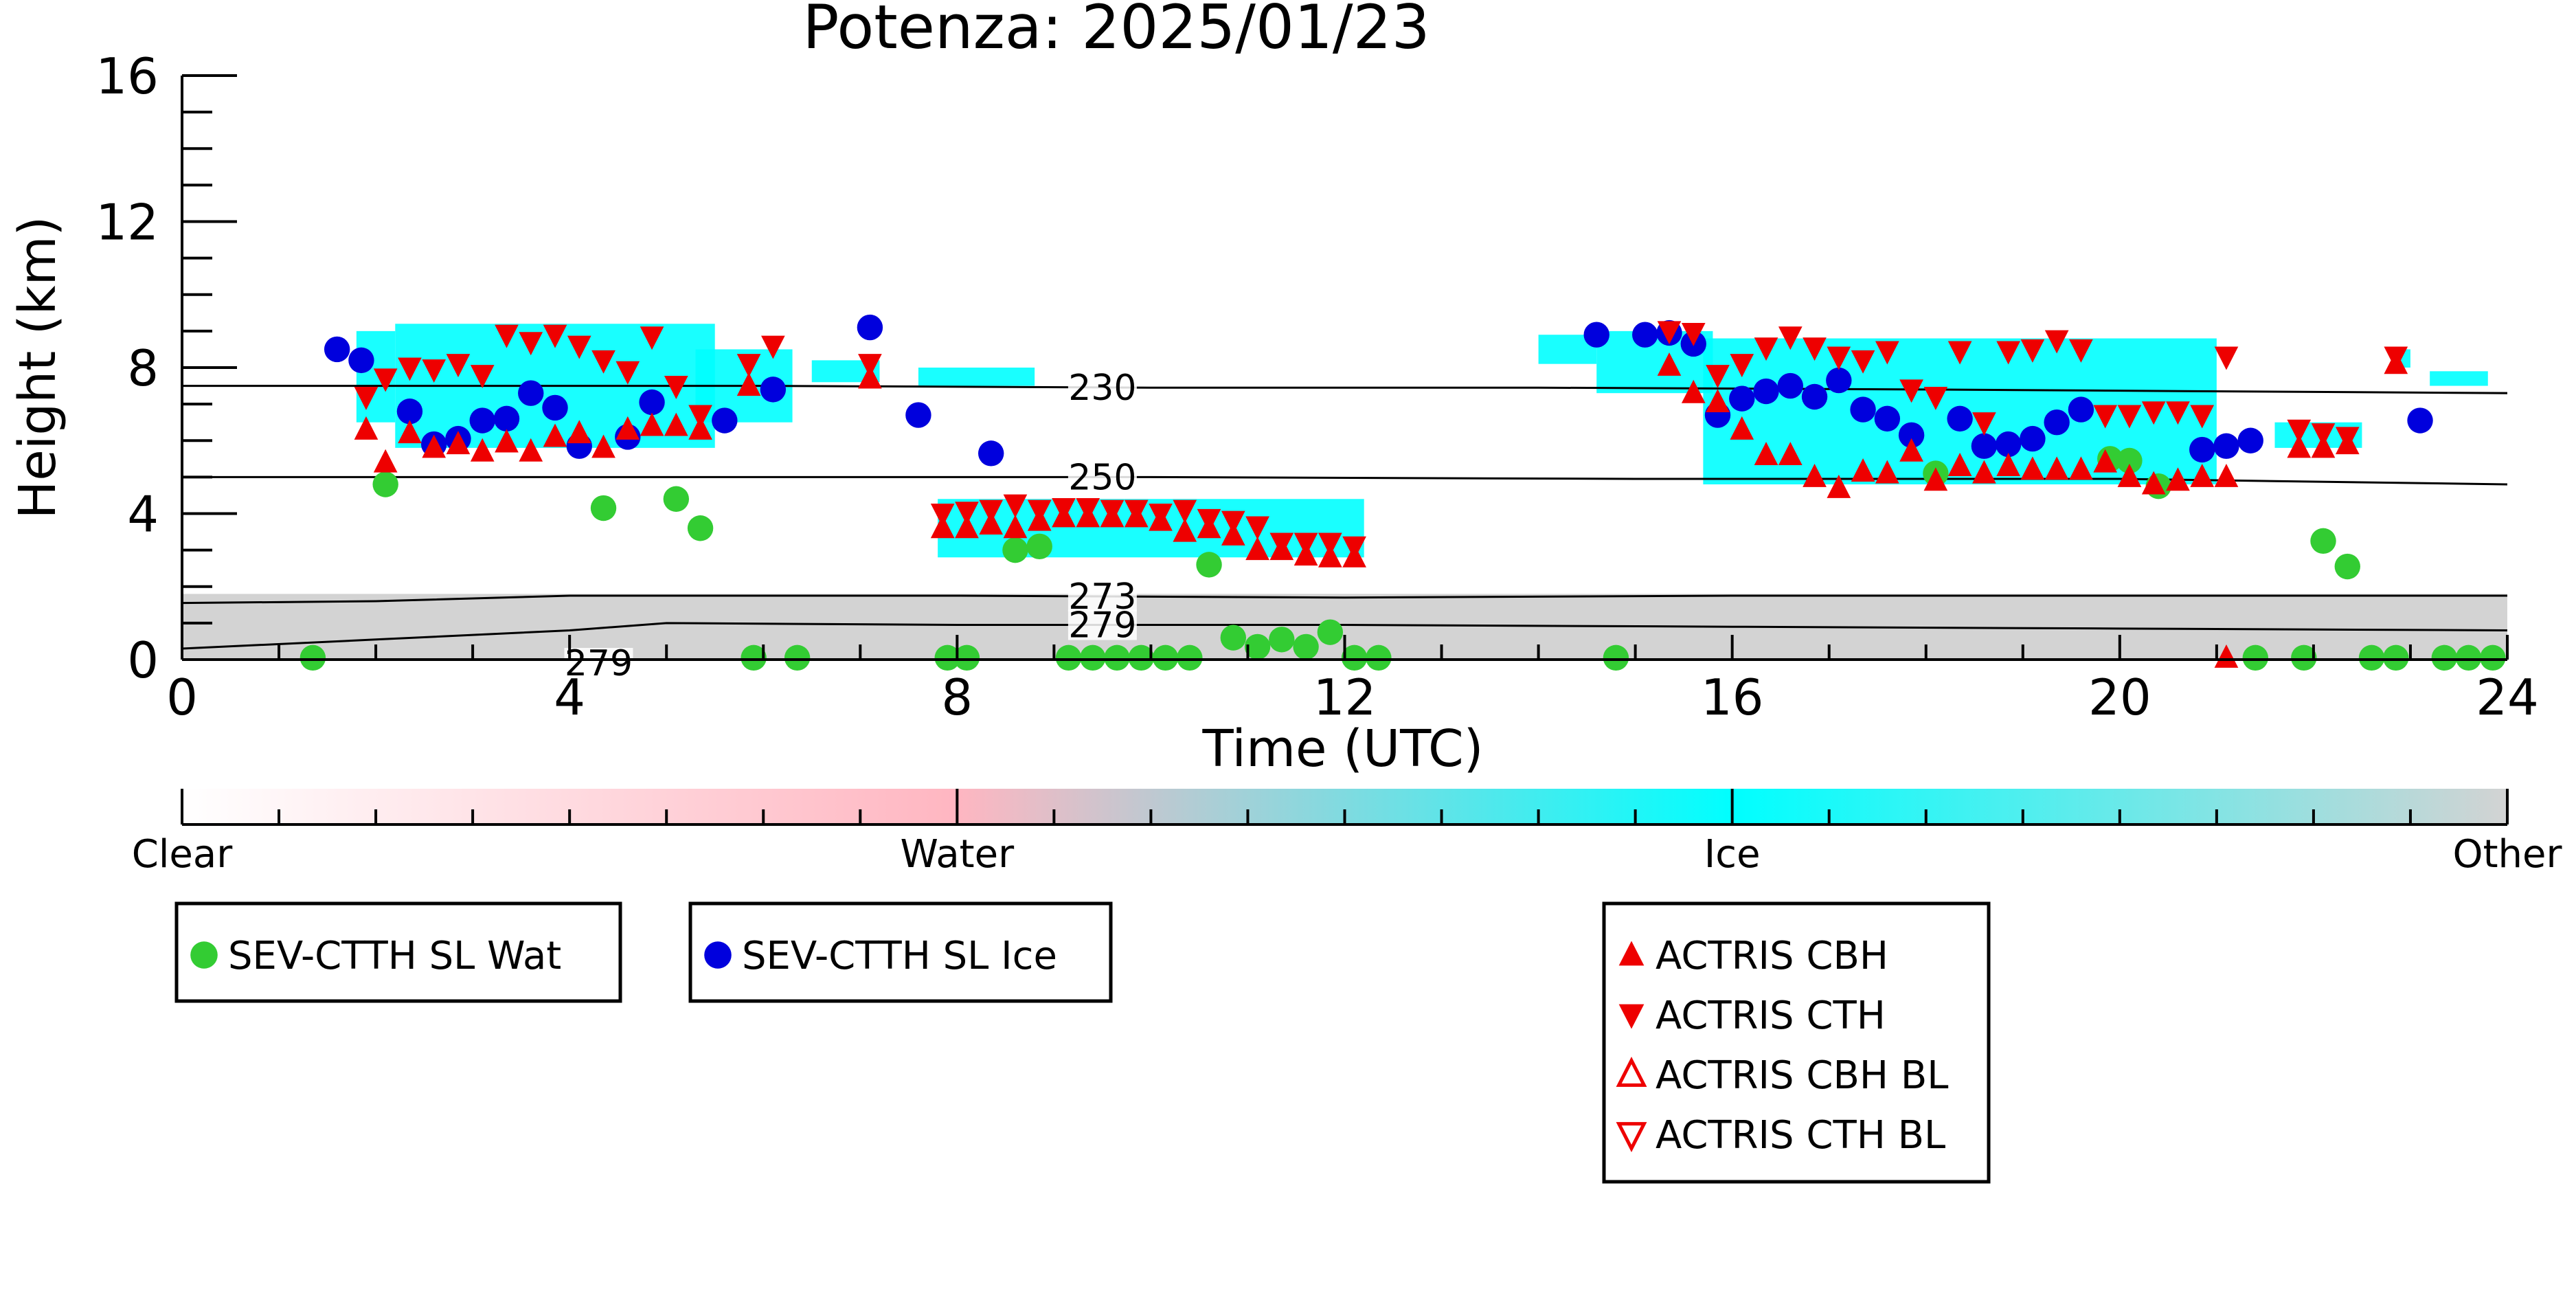  I want to click on legend-actris-label-1: ACTRIS CTH, so click(1771, 1016).